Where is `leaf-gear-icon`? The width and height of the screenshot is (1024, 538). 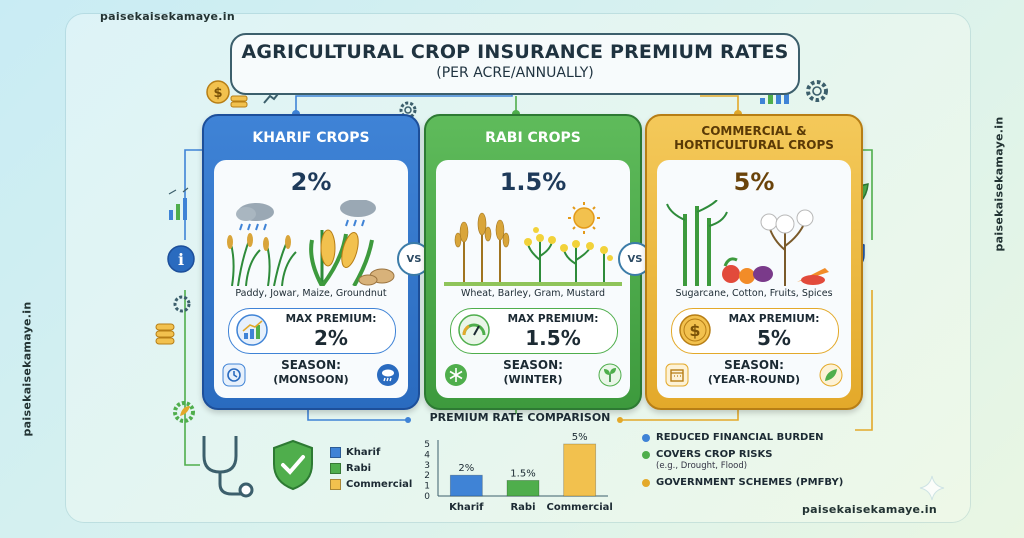 leaf-gear-icon is located at coordinates (184, 412).